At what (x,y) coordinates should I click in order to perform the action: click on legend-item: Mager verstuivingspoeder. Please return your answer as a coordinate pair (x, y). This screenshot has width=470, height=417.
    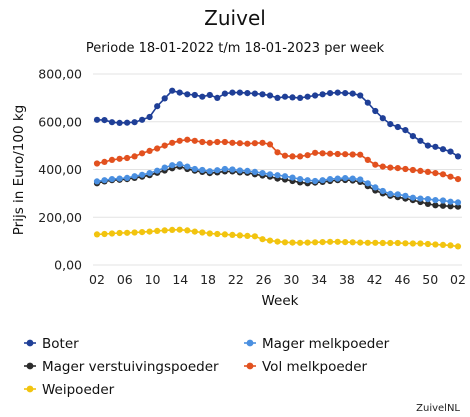
    Looking at the image, I should click on (121, 367).